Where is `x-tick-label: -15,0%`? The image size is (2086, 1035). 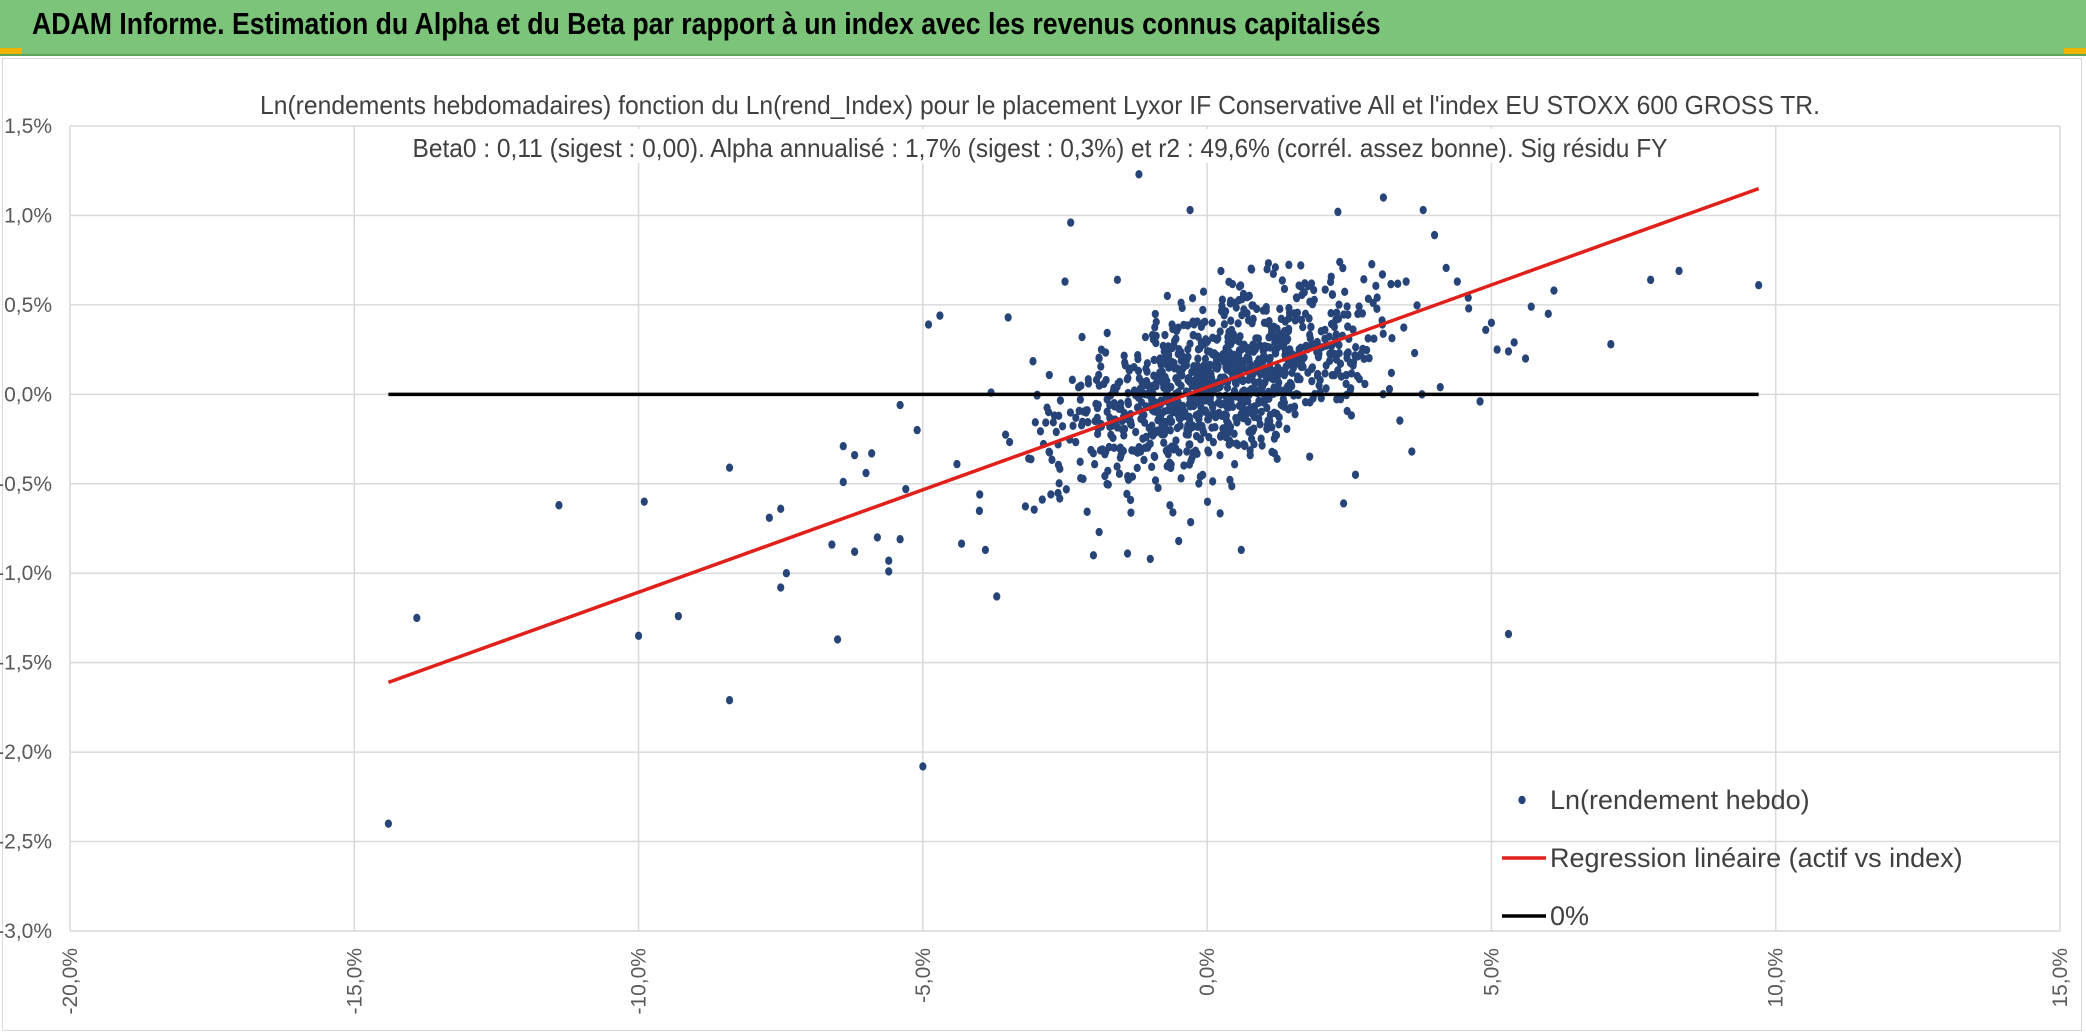
x-tick-label: -15,0% is located at coordinates (354, 981).